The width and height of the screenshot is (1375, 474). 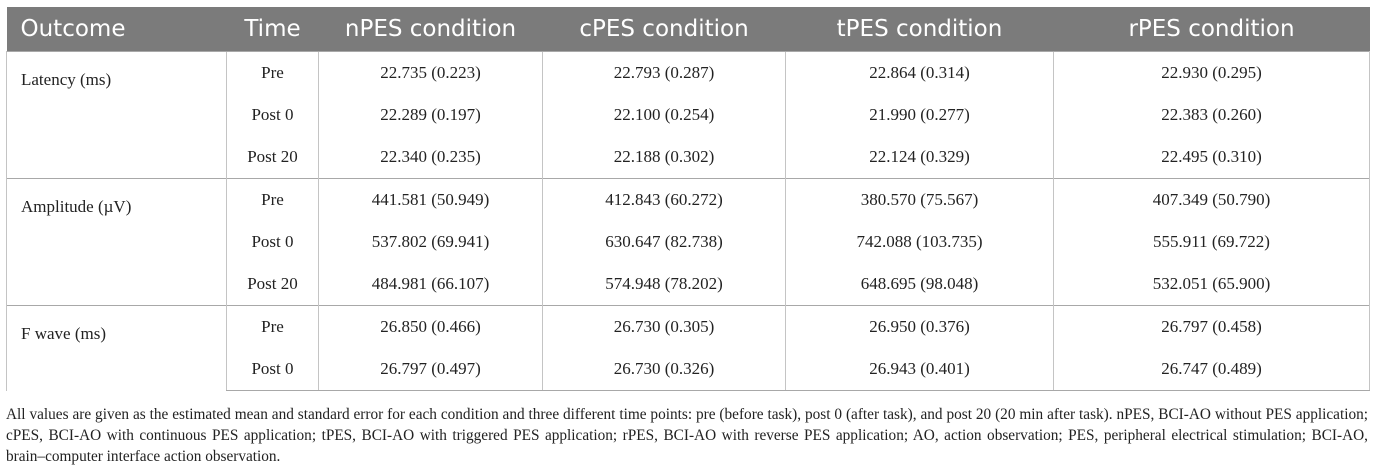 I want to click on value-cell: 22.864 (0.314), so click(x=919, y=72).